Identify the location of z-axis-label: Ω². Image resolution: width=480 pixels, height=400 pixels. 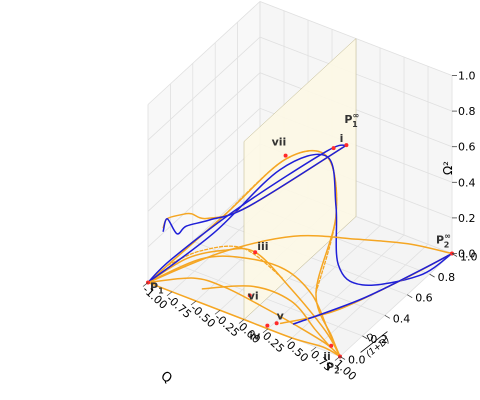
(448, 168).